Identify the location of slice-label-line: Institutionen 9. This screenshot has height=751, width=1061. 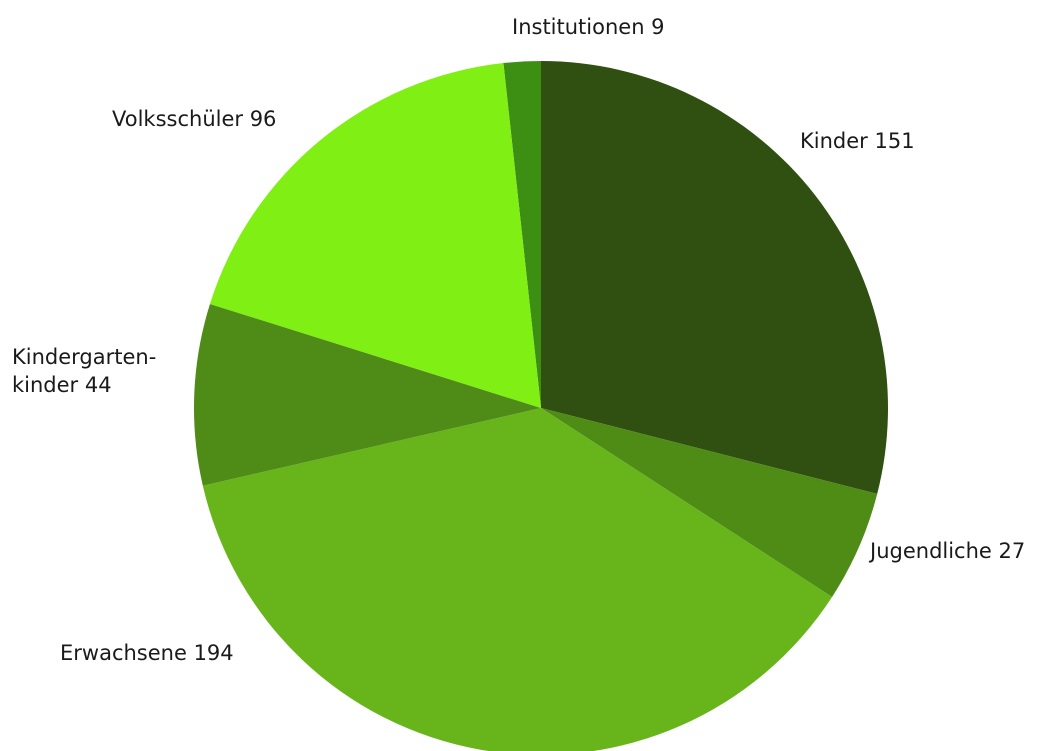
(588, 27).